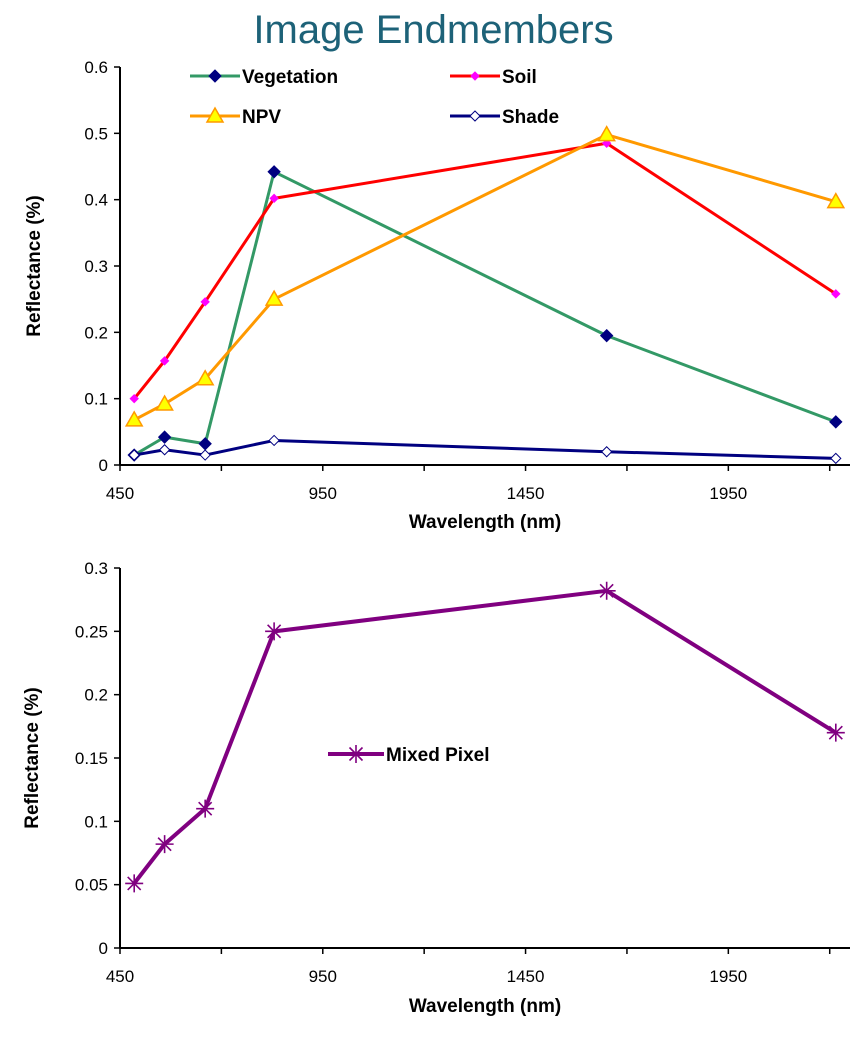 The image size is (867, 1041). I want to click on y-tick-label: 0.15, so click(91, 758).